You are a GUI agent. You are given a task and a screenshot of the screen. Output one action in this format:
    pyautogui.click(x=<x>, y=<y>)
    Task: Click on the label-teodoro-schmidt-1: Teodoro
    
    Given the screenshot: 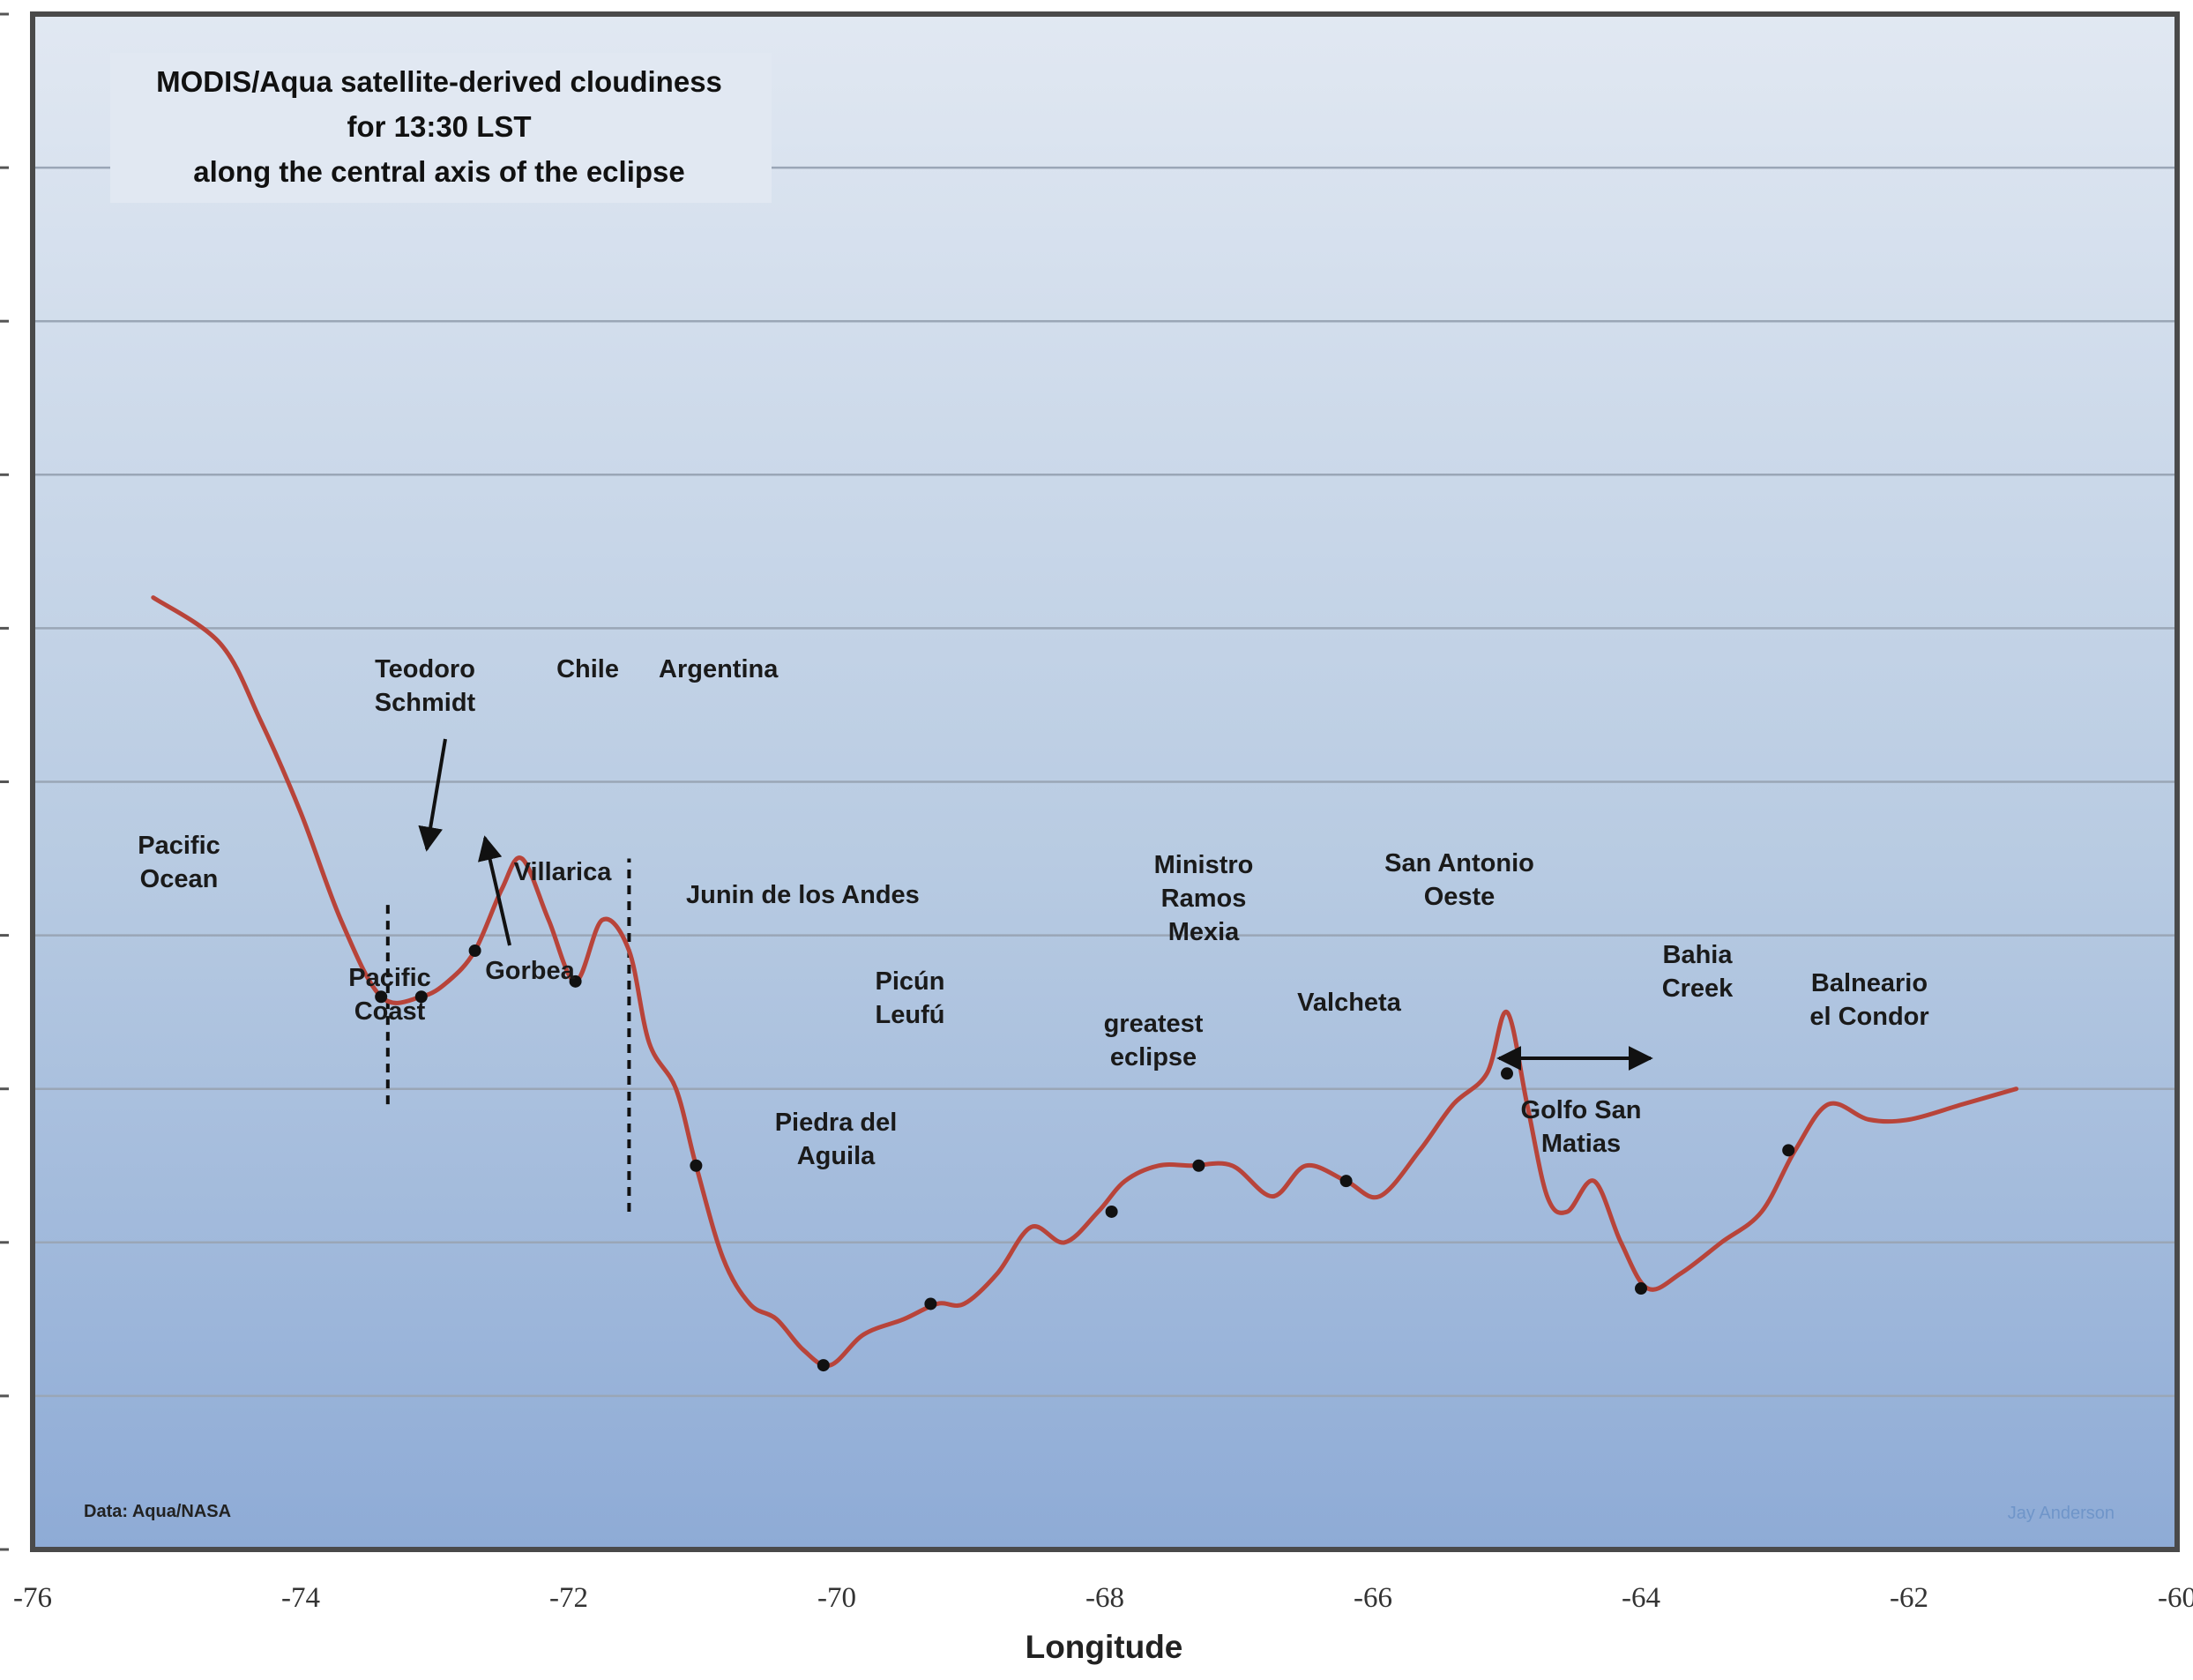 What is the action you would take?
    pyautogui.click(x=425, y=669)
    